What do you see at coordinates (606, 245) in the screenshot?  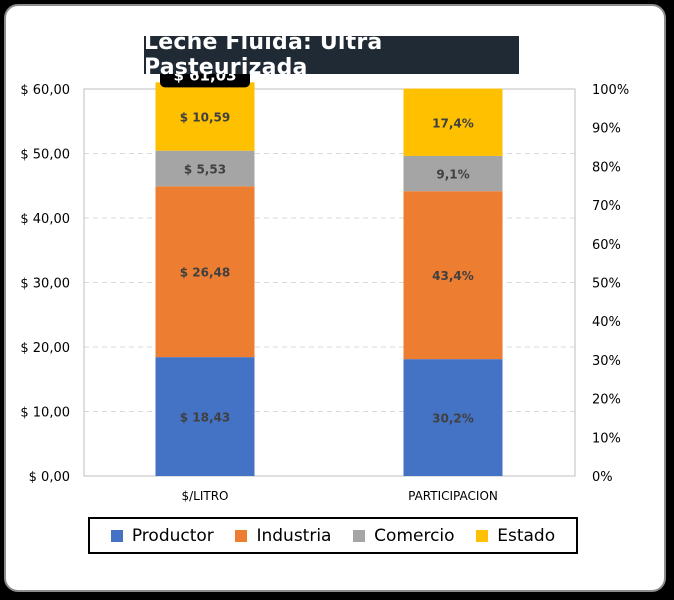 I see `y-right-tick-label: 60%` at bounding box center [606, 245].